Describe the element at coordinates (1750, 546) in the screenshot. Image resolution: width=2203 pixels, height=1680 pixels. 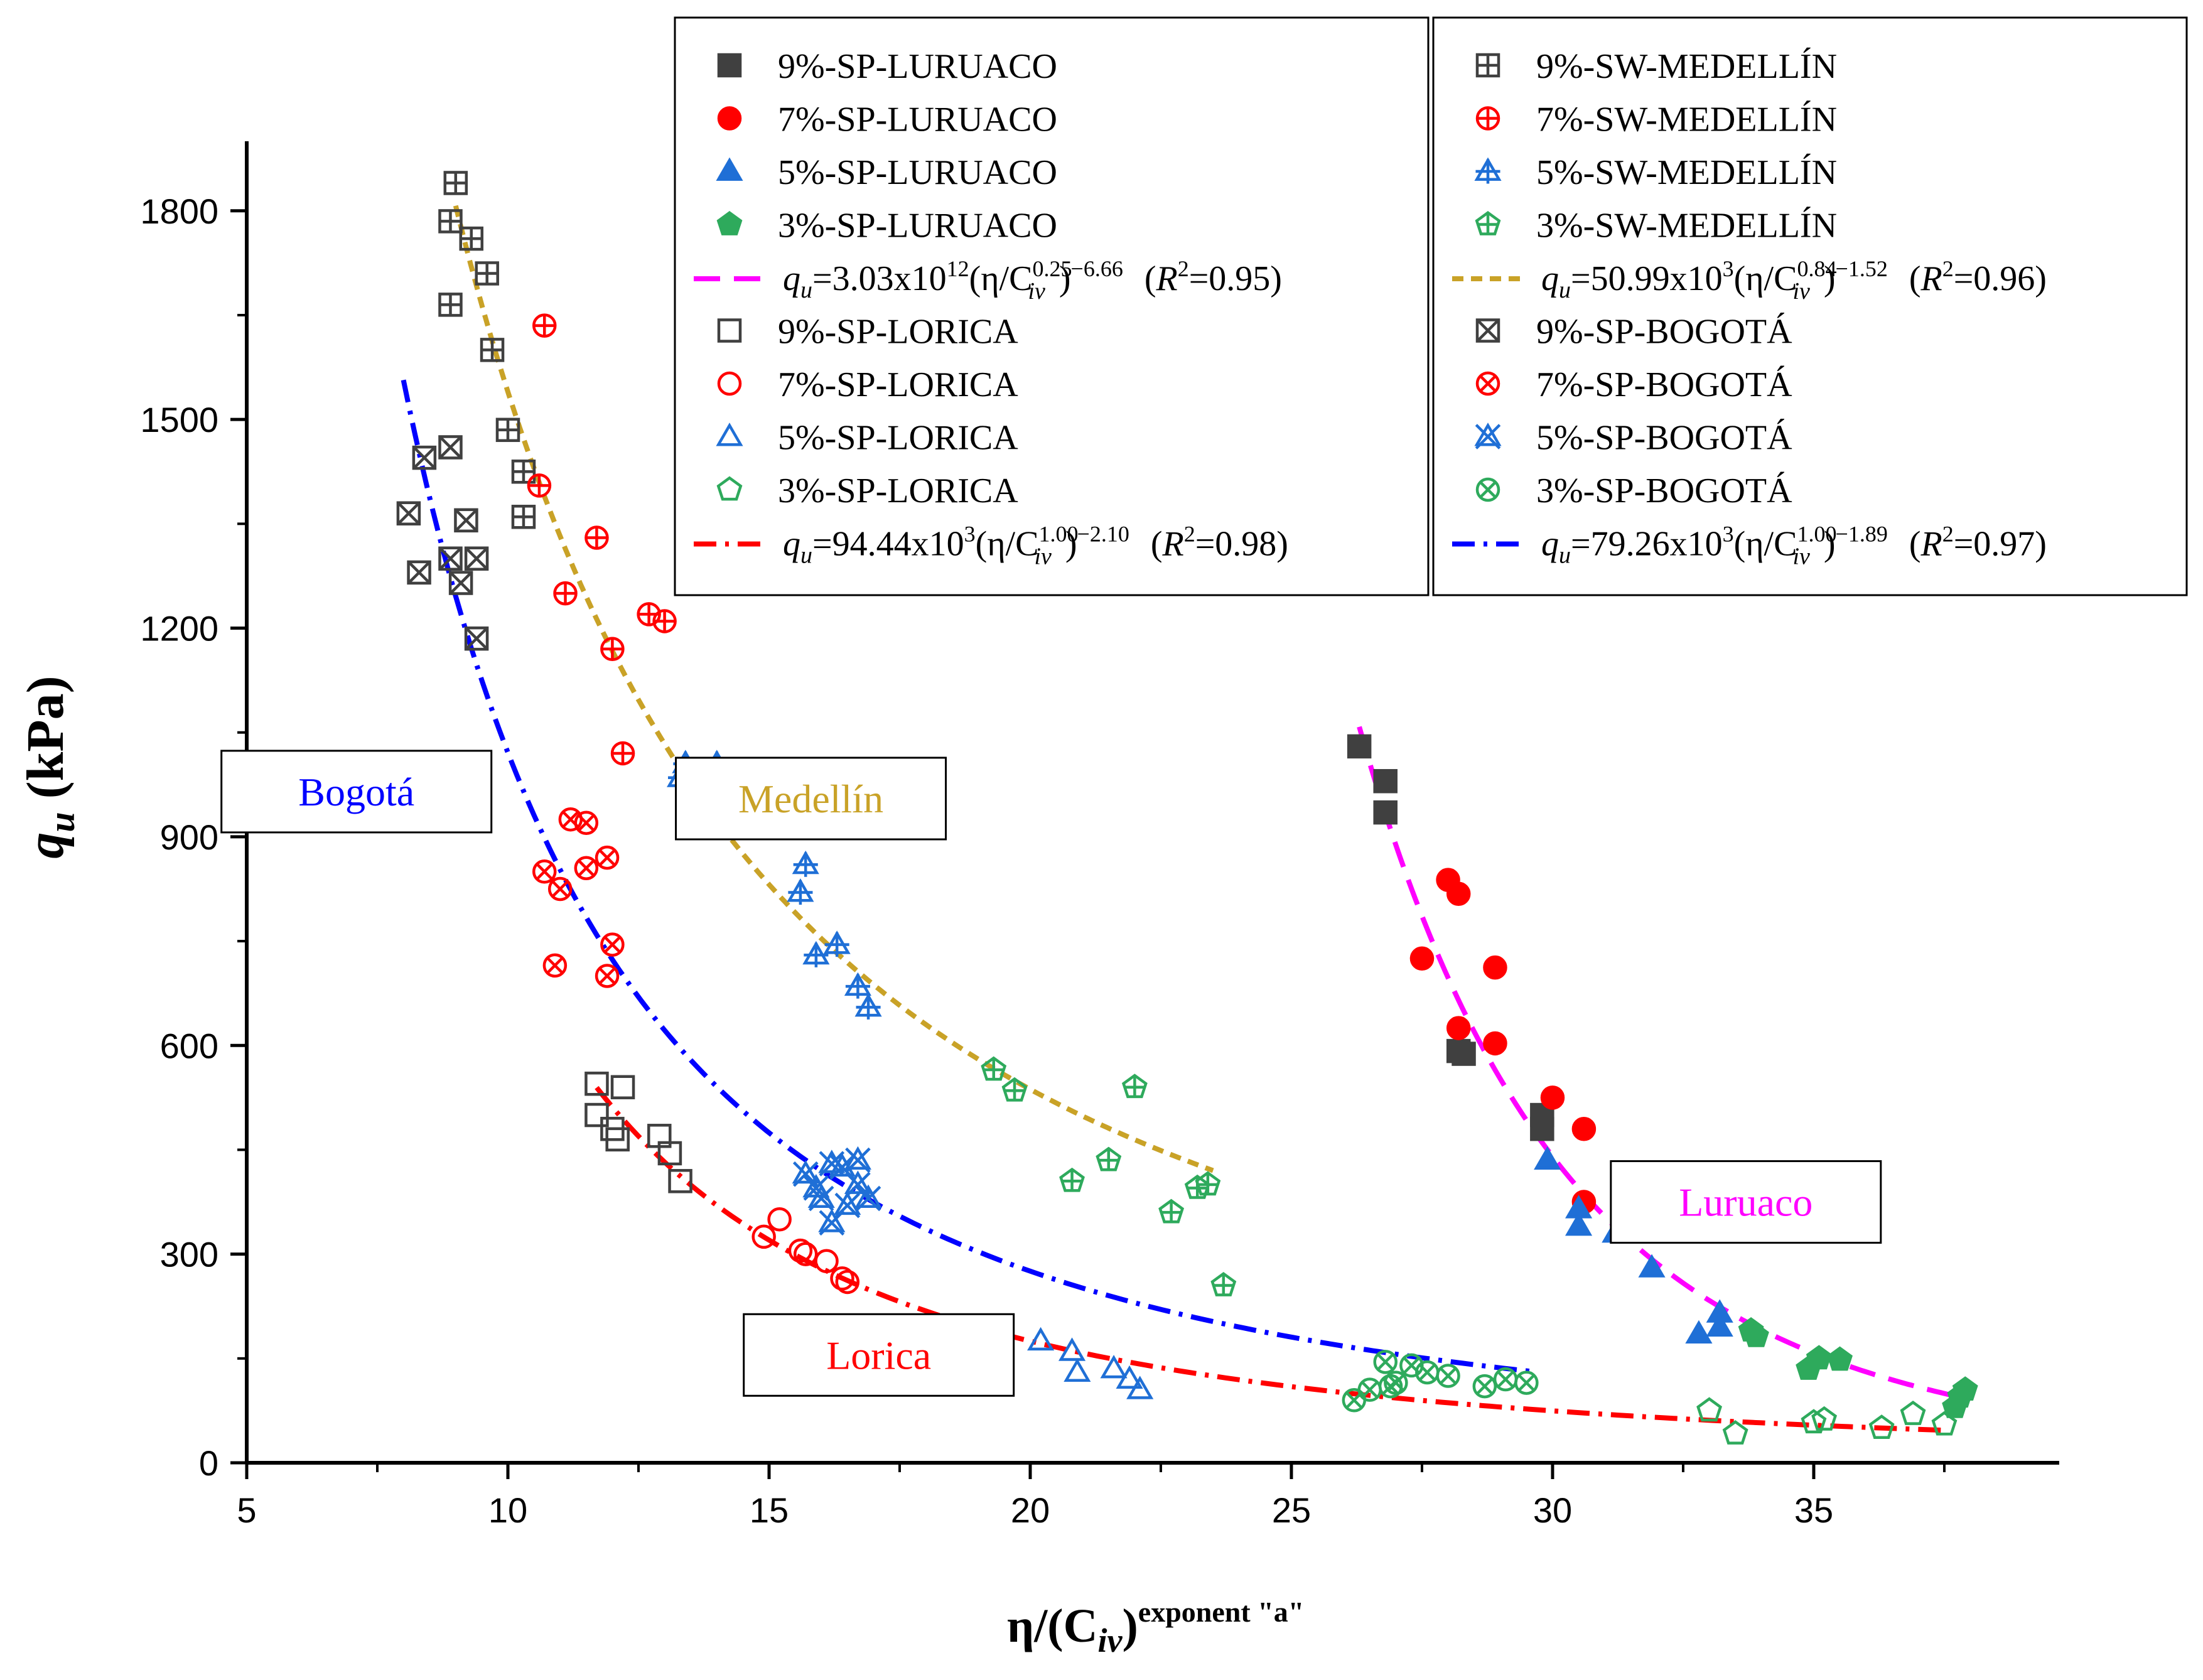
I see `legend-item-fit_bog: qu=79.26x103(η/C1.00 iv)−1.89 (R2=0.97)` at that location.